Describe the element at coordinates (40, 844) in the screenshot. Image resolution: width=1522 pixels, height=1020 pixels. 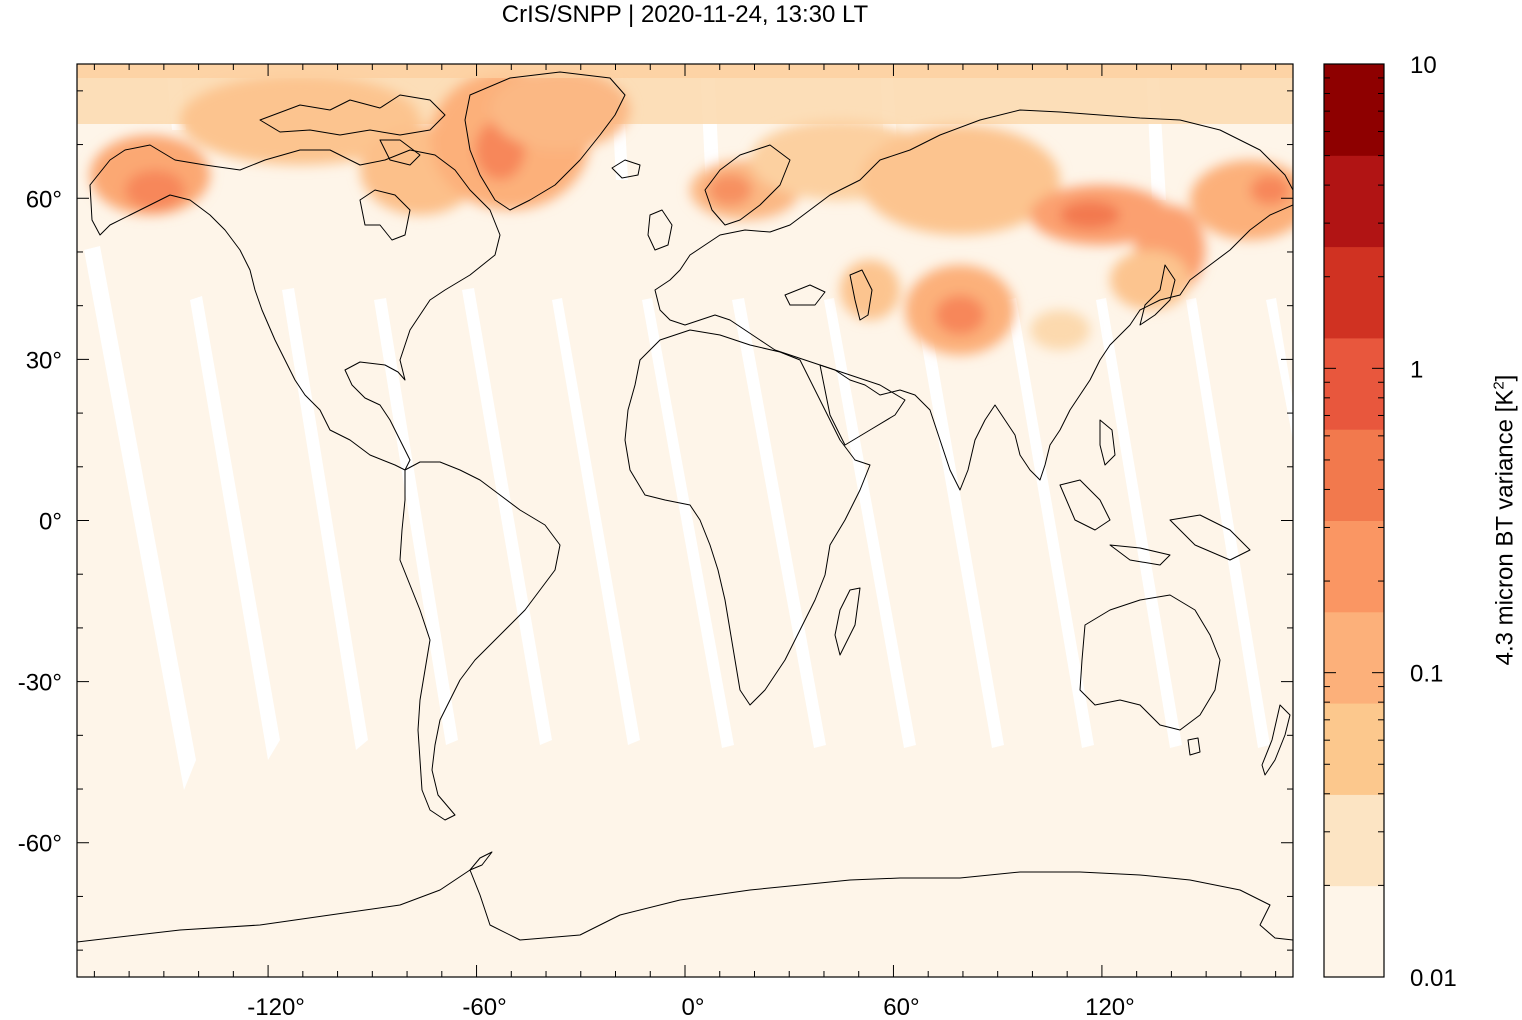
I see `y-tick-label: -60°` at that location.